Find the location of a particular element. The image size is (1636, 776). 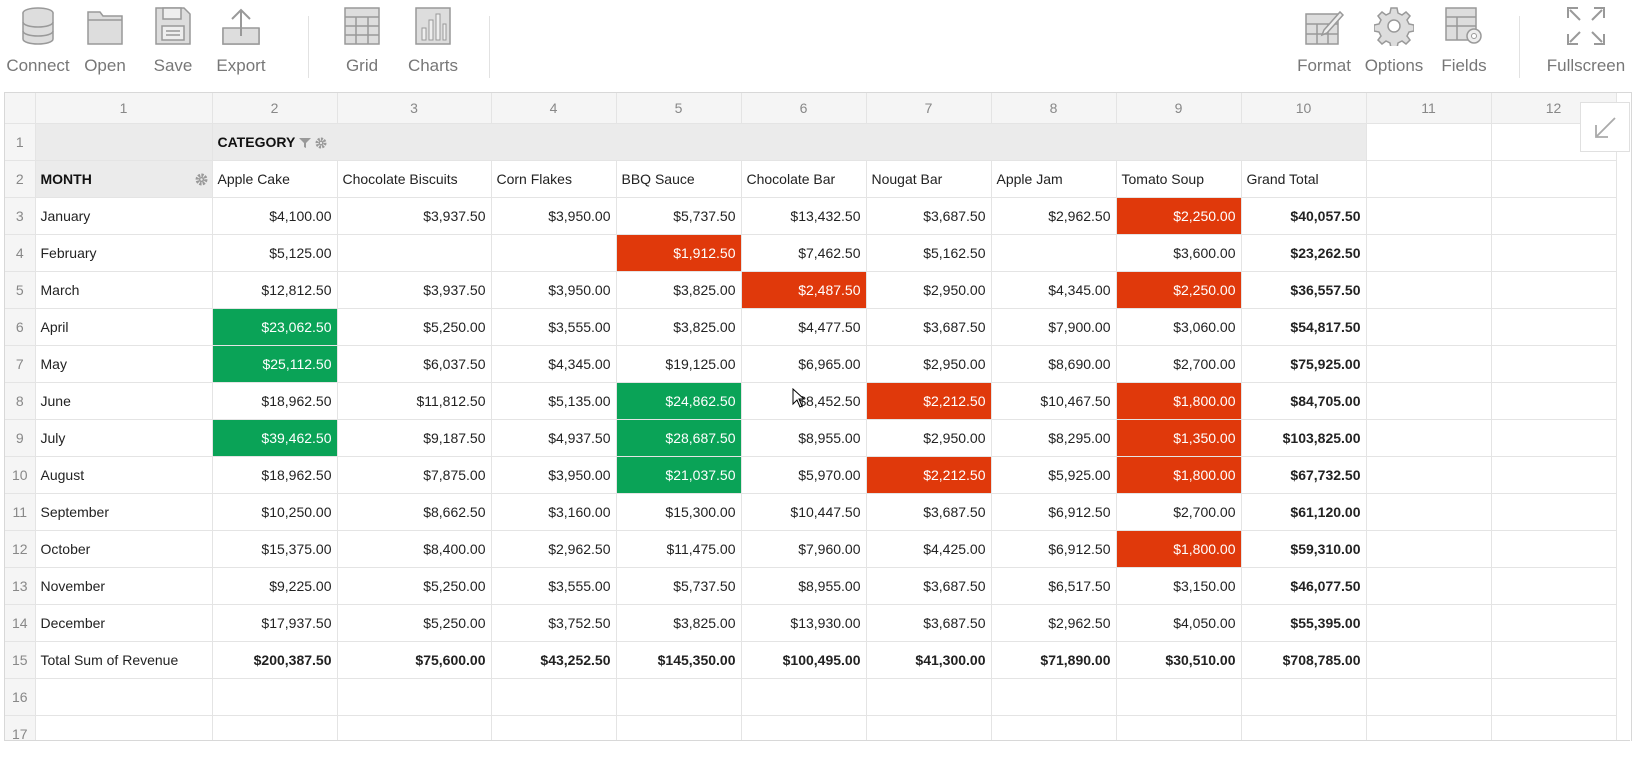

grand-total-cell: $59,310.00 is located at coordinates (1304, 549).